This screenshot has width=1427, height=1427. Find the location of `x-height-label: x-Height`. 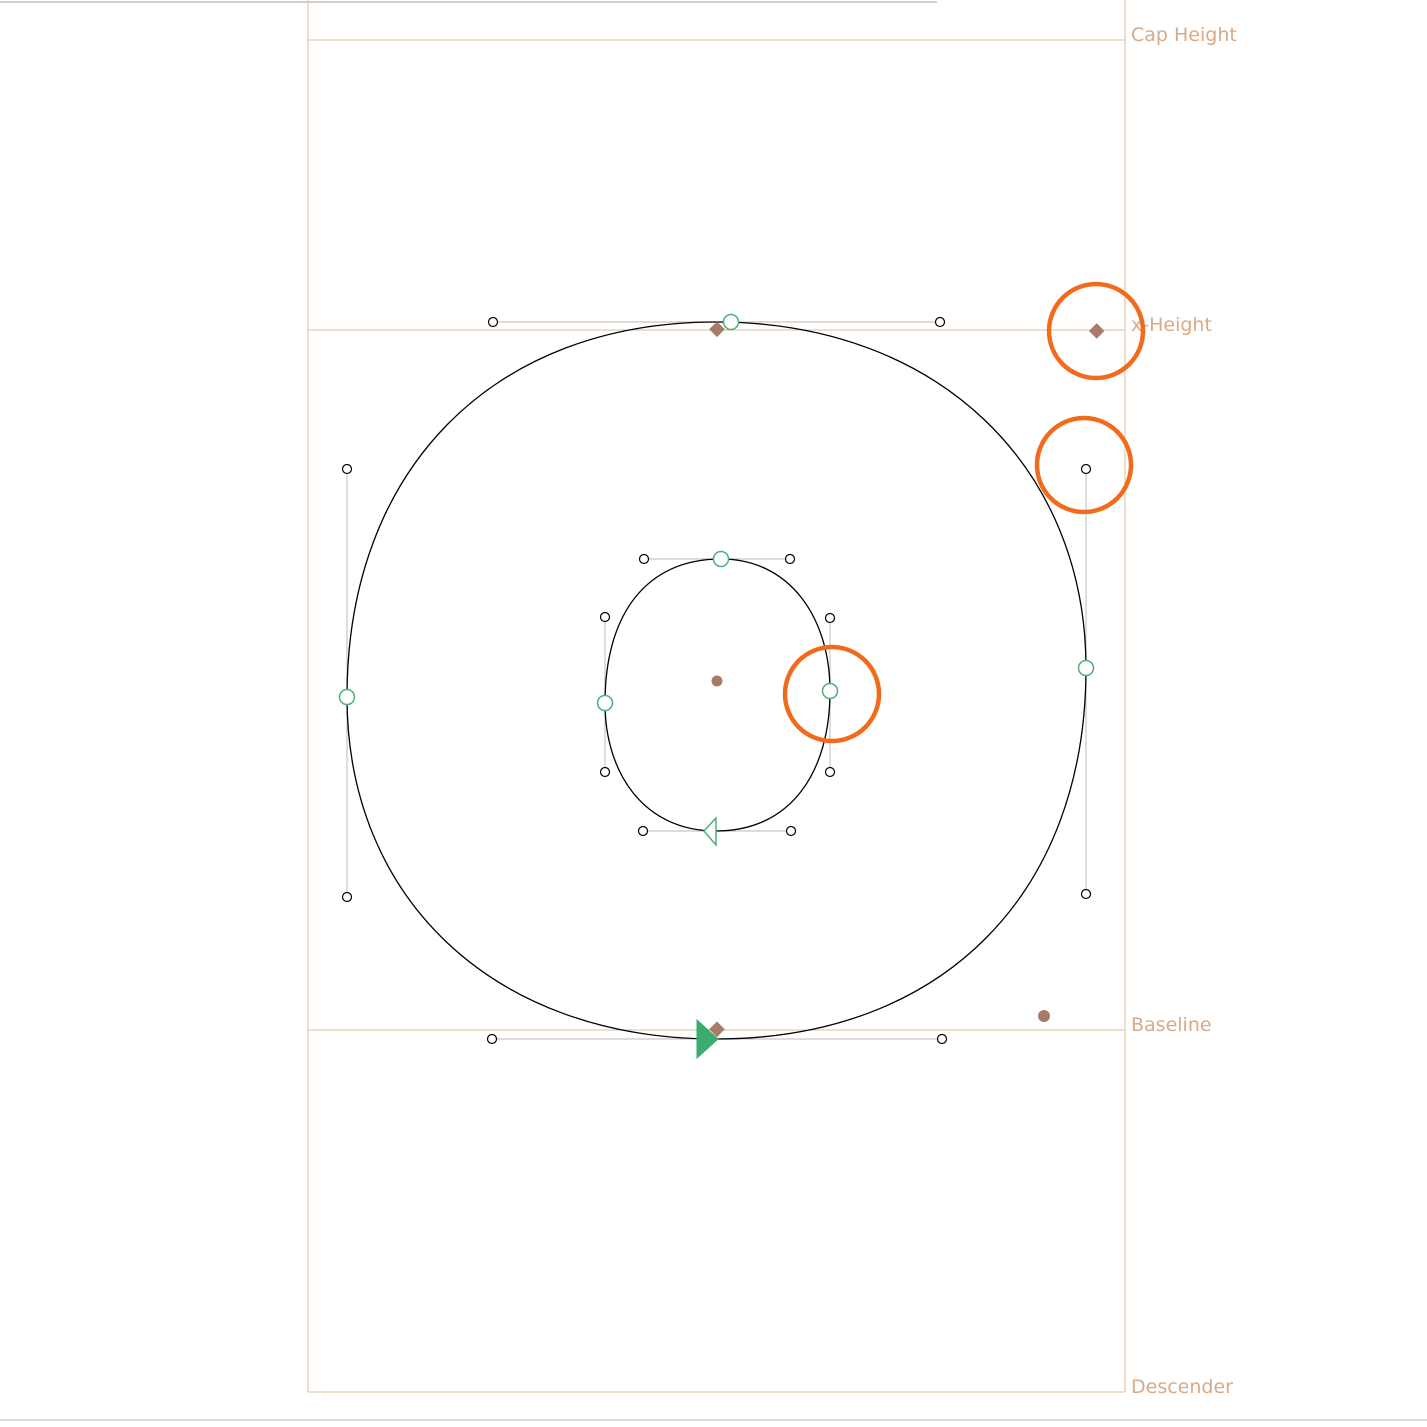

x-height-label: x-Height is located at coordinates (1171, 325).